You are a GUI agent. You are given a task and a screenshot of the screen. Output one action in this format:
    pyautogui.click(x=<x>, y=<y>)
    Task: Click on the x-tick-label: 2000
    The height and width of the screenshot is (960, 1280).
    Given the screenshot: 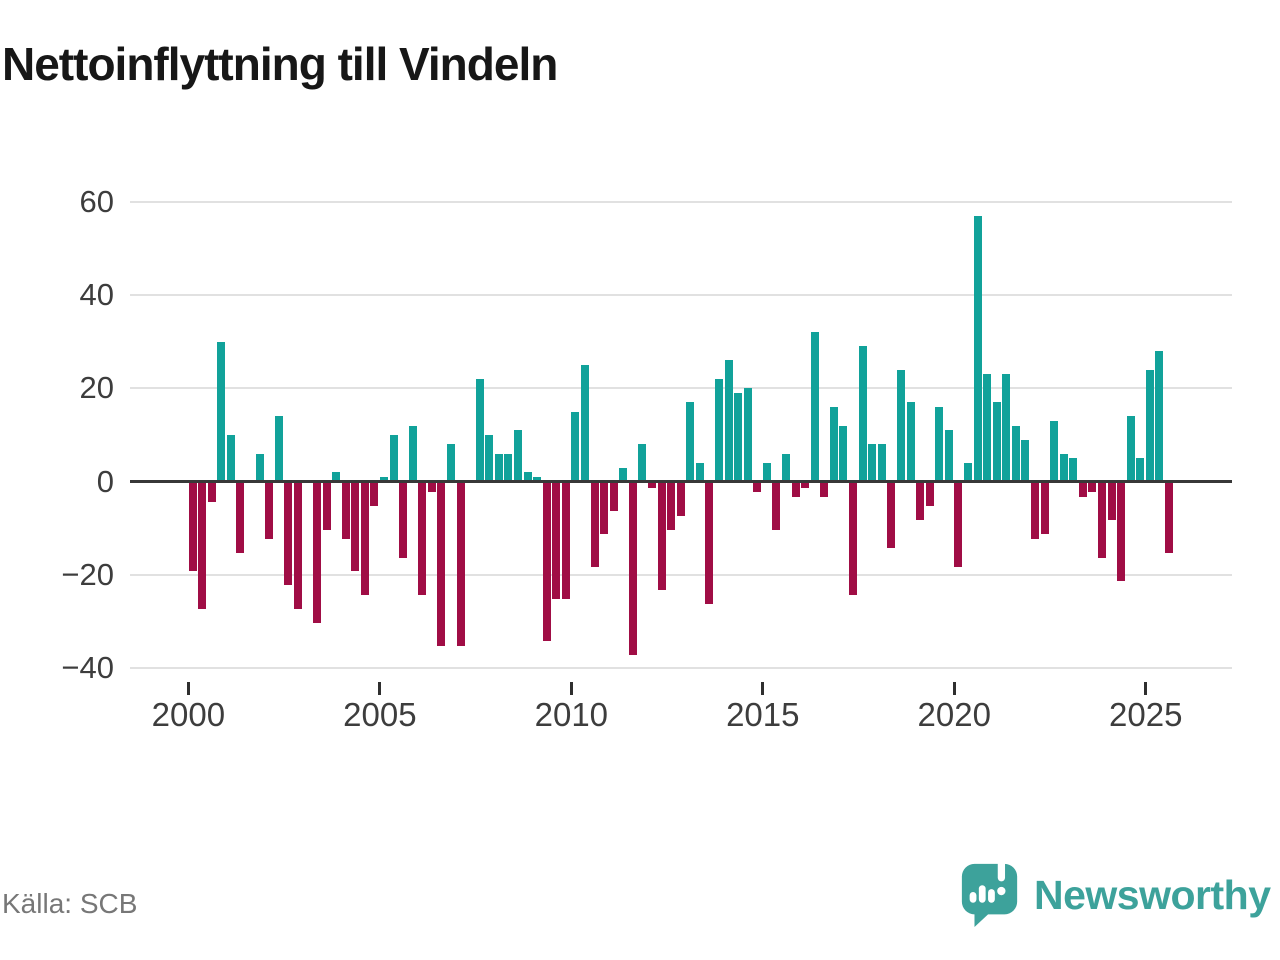 What is the action you would take?
    pyautogui.click(x=188, y=714)
    